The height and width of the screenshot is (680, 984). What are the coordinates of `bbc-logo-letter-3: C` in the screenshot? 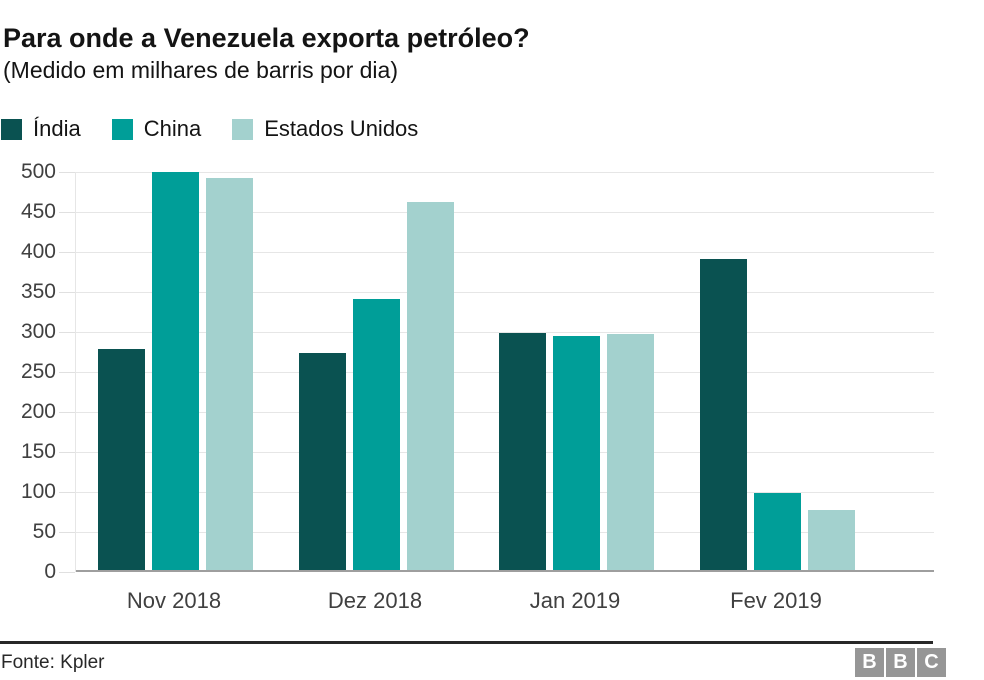 It's located at (931, 662).